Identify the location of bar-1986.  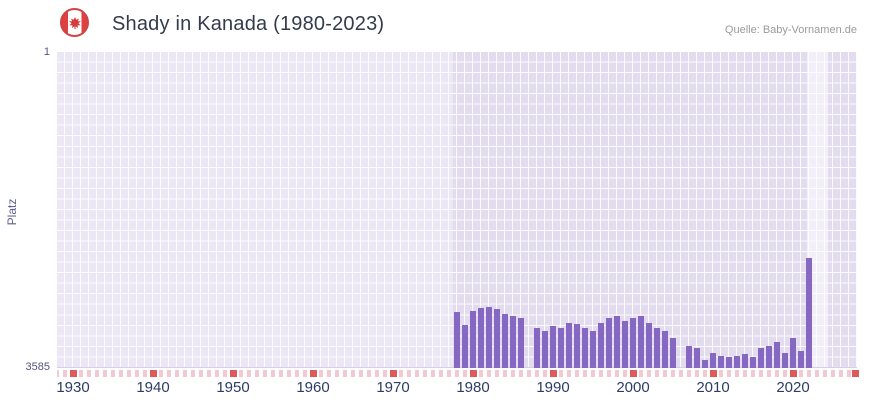
(521, 343).